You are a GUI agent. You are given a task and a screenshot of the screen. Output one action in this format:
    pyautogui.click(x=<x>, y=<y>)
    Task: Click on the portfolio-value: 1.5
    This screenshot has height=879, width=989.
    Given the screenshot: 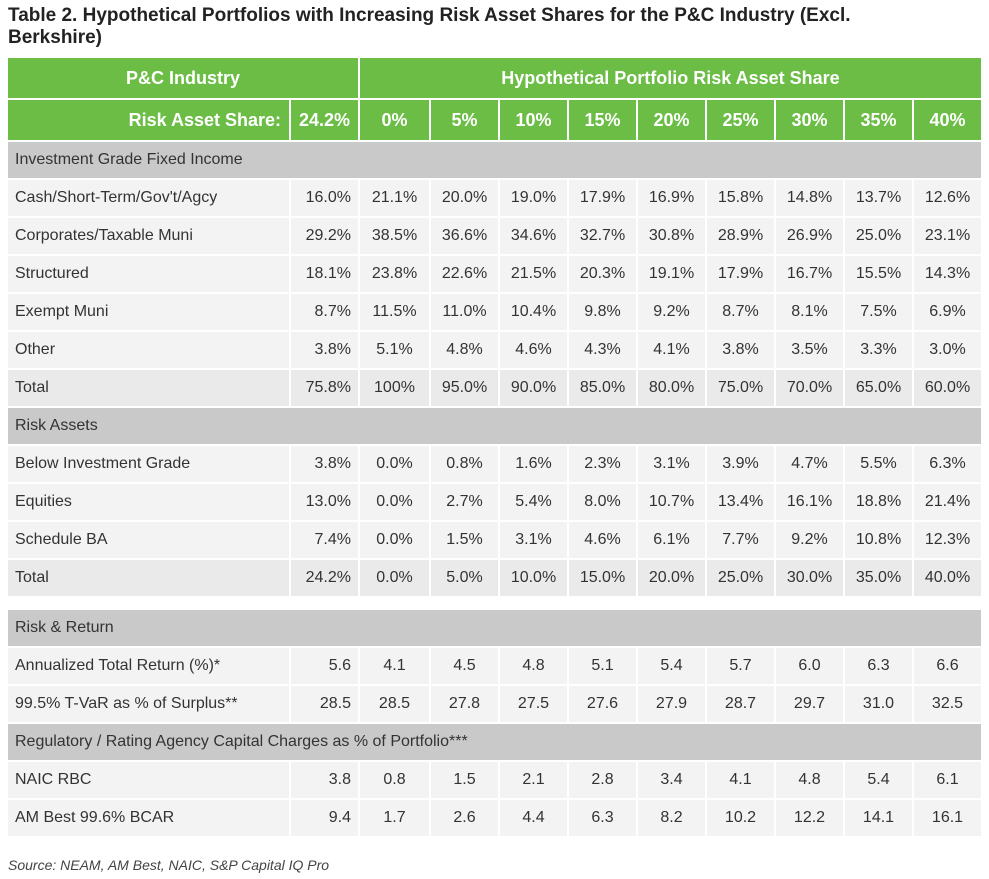 What is the action you would take?
    pyautogui.click(x=465, y=780)
    